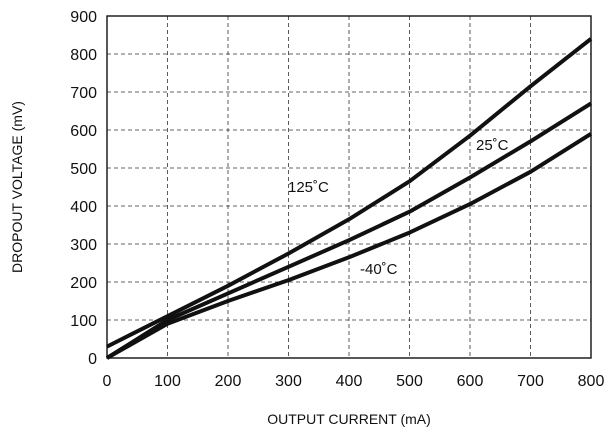 This screenshot has height=433, width=611. What do you see at coordinates (83, 321) in the screenshot?
I see `y-tick-label: 100` at bounding box center [83, 321].